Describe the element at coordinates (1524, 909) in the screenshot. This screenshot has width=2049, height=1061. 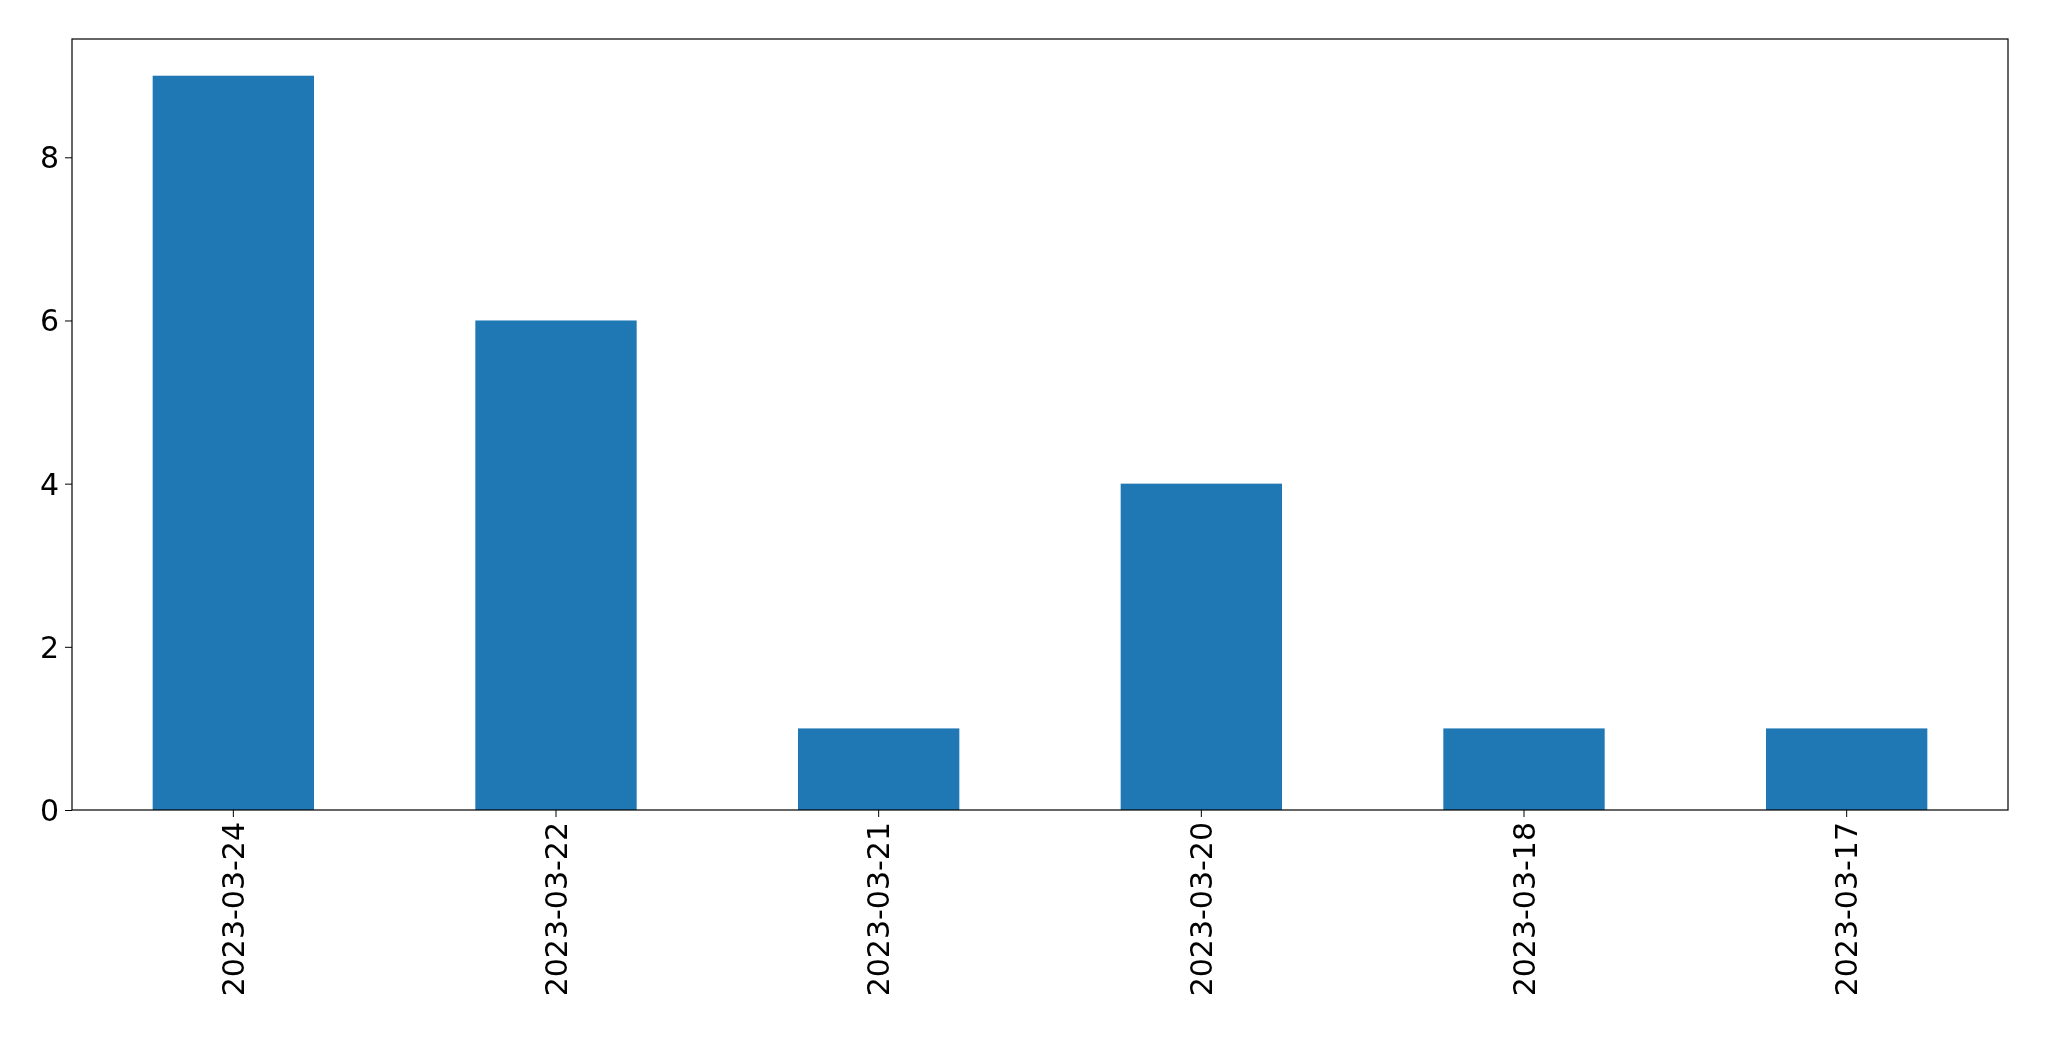
I see `x-tick-label: 2023-03-18` at that location.